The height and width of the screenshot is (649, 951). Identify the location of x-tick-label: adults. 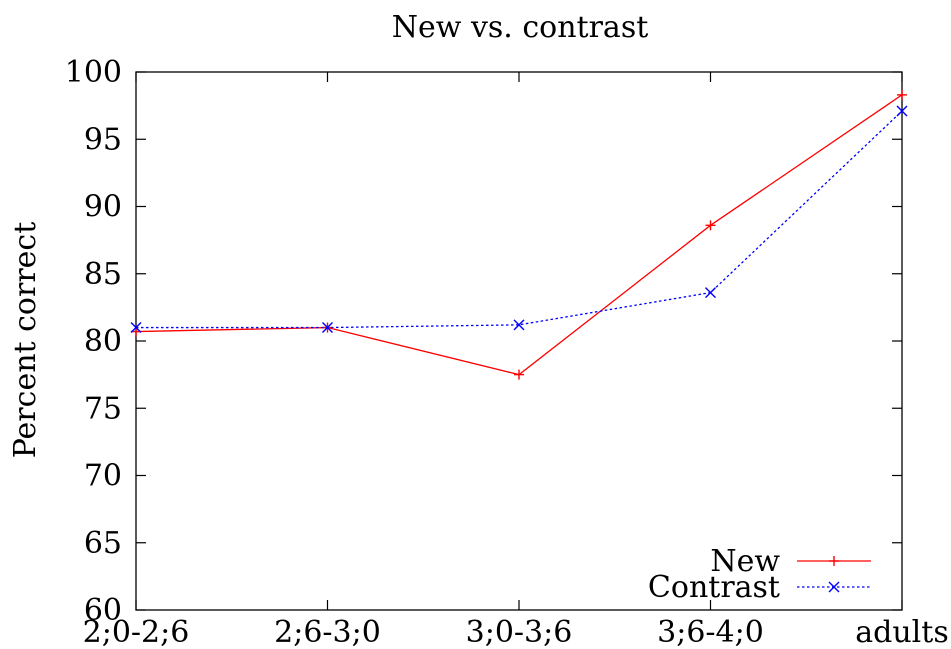
(901, 632).